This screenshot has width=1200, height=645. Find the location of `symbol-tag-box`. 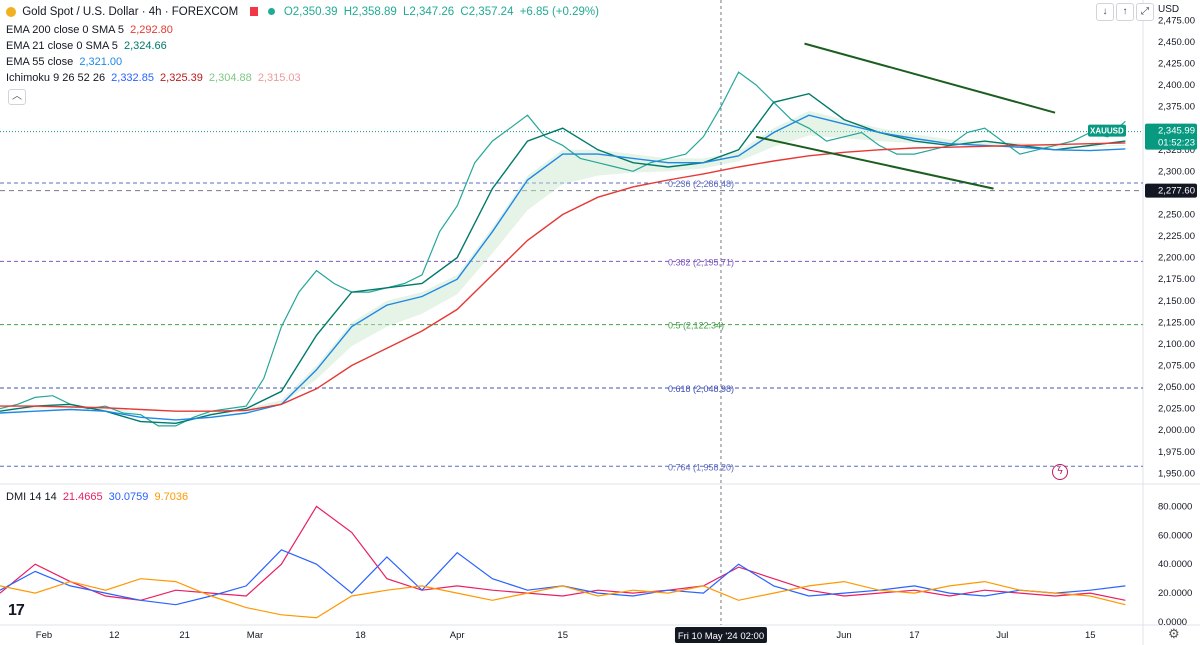

symbol-tag-box is located at coordinates (1107, 130).